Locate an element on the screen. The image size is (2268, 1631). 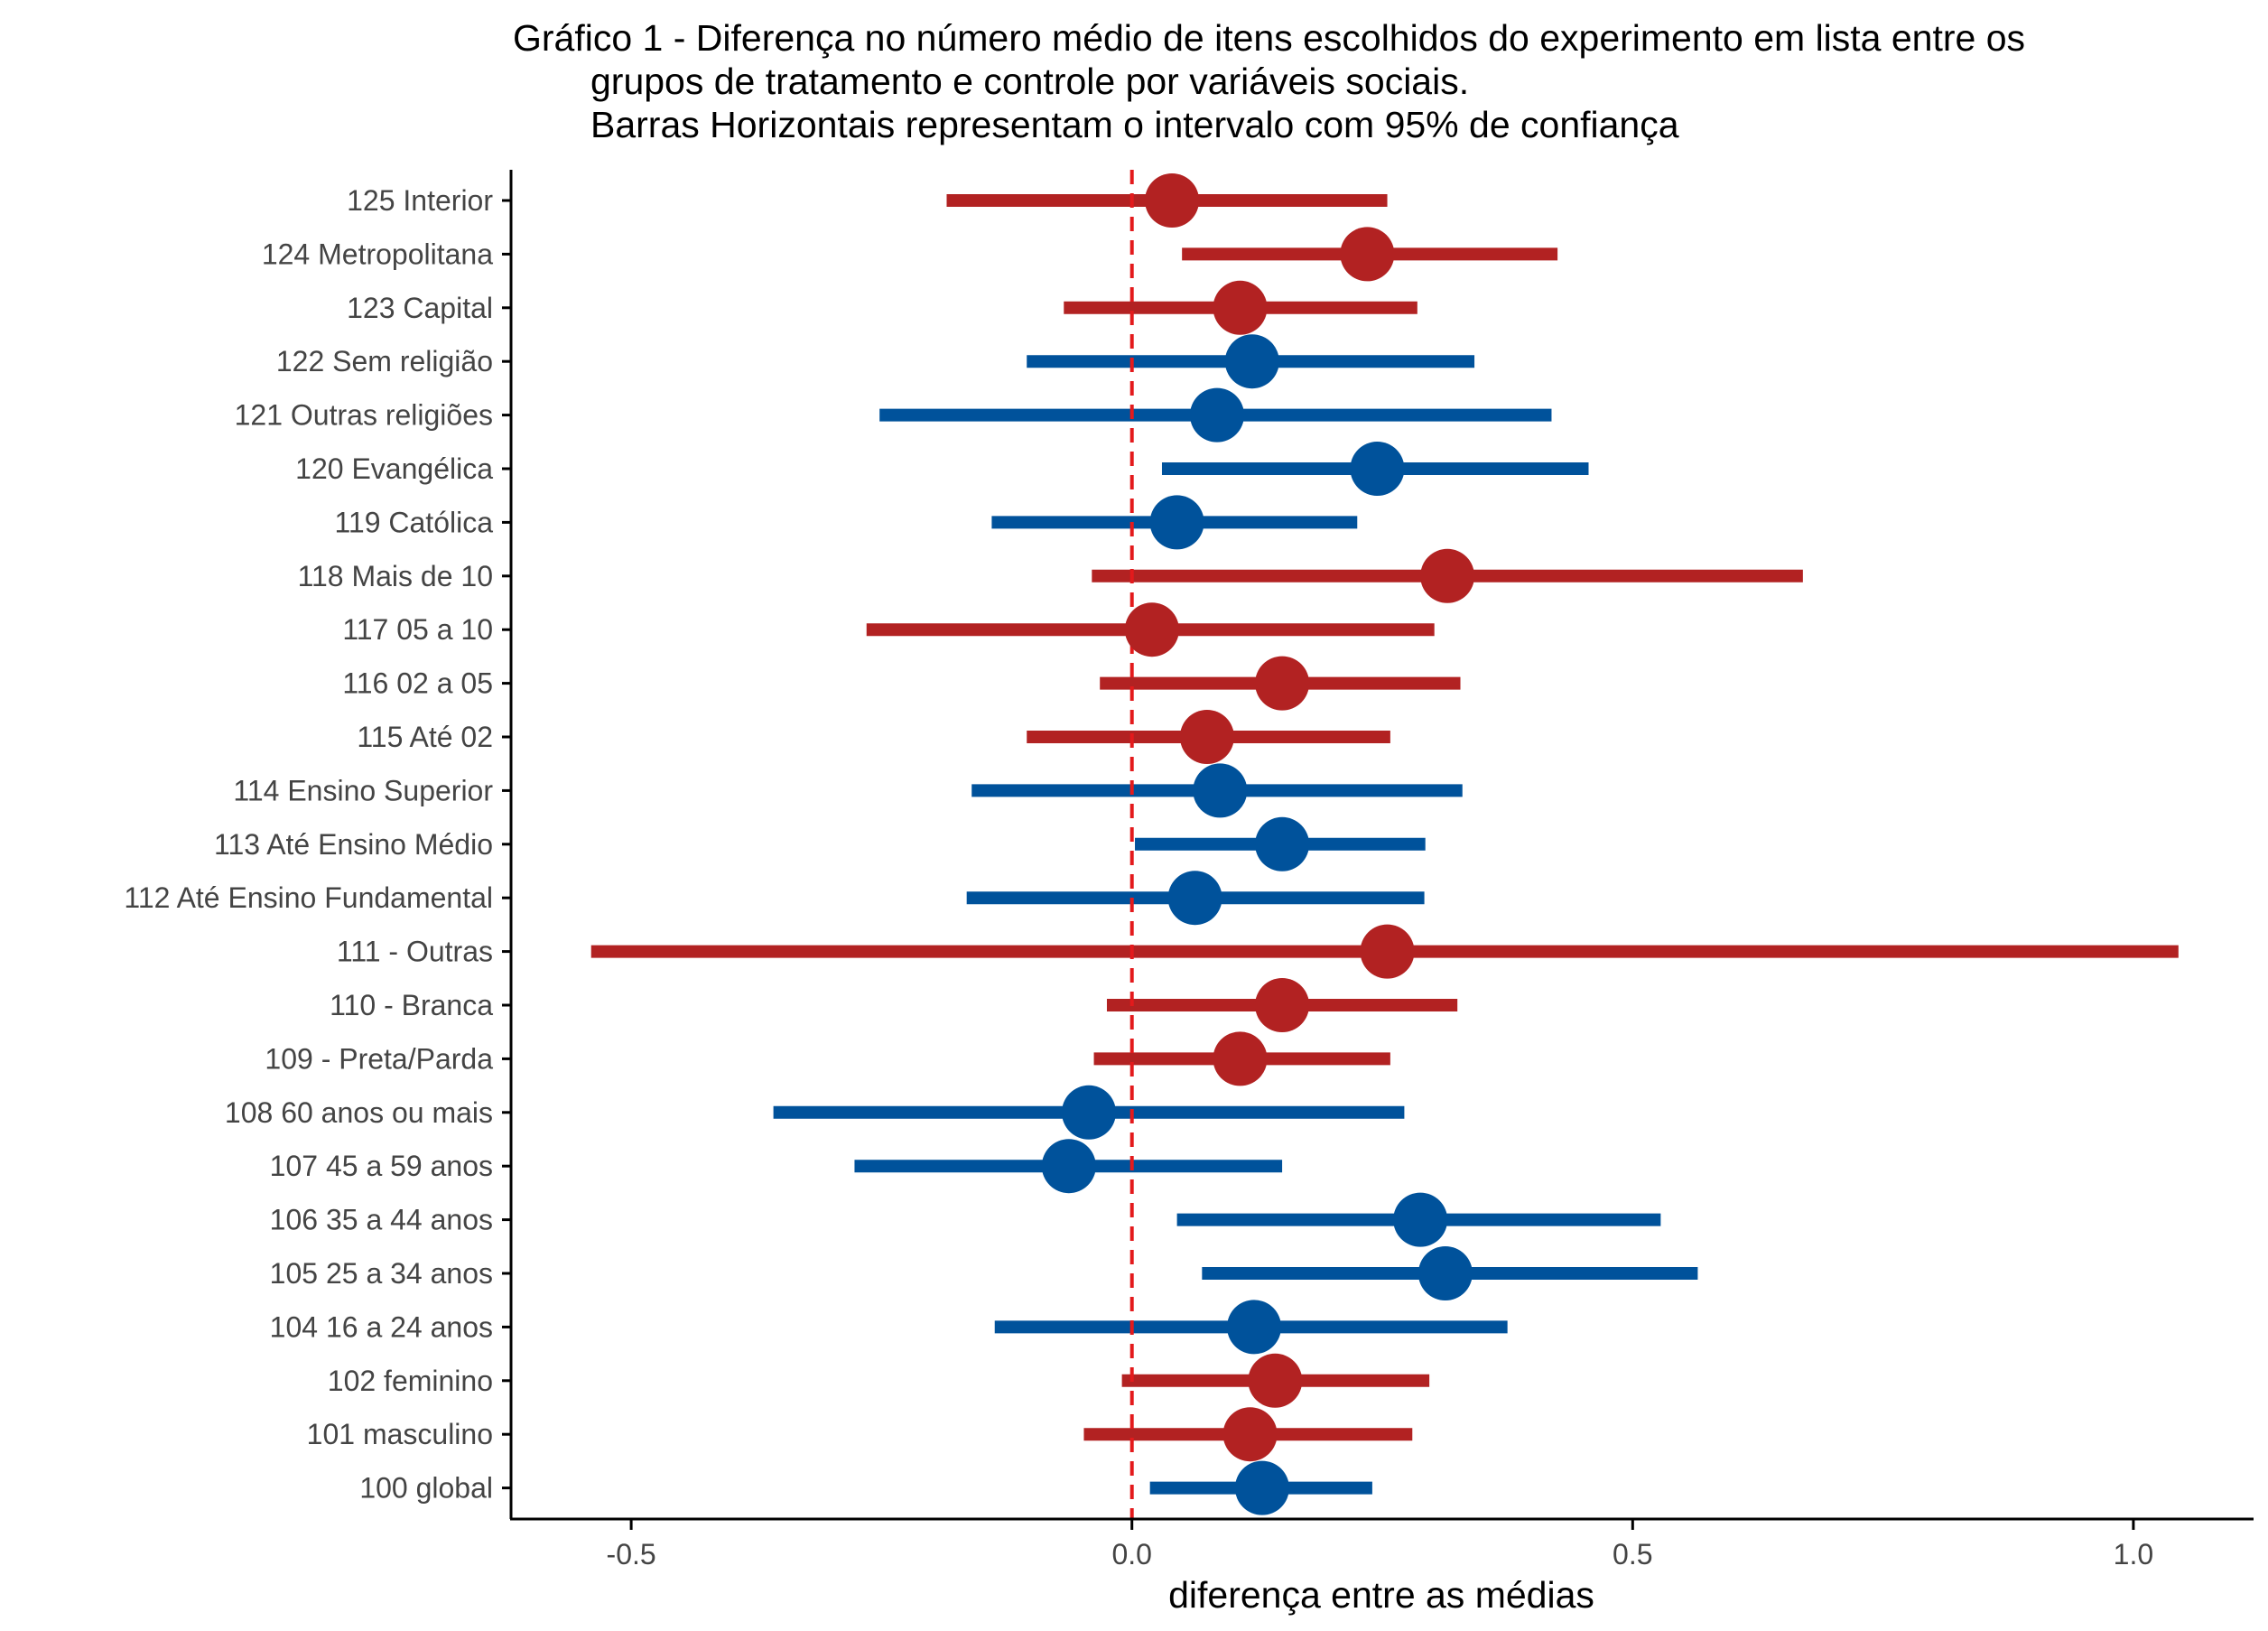
x-tick-label: 0.0 is located at coordinates (1131, 1554).